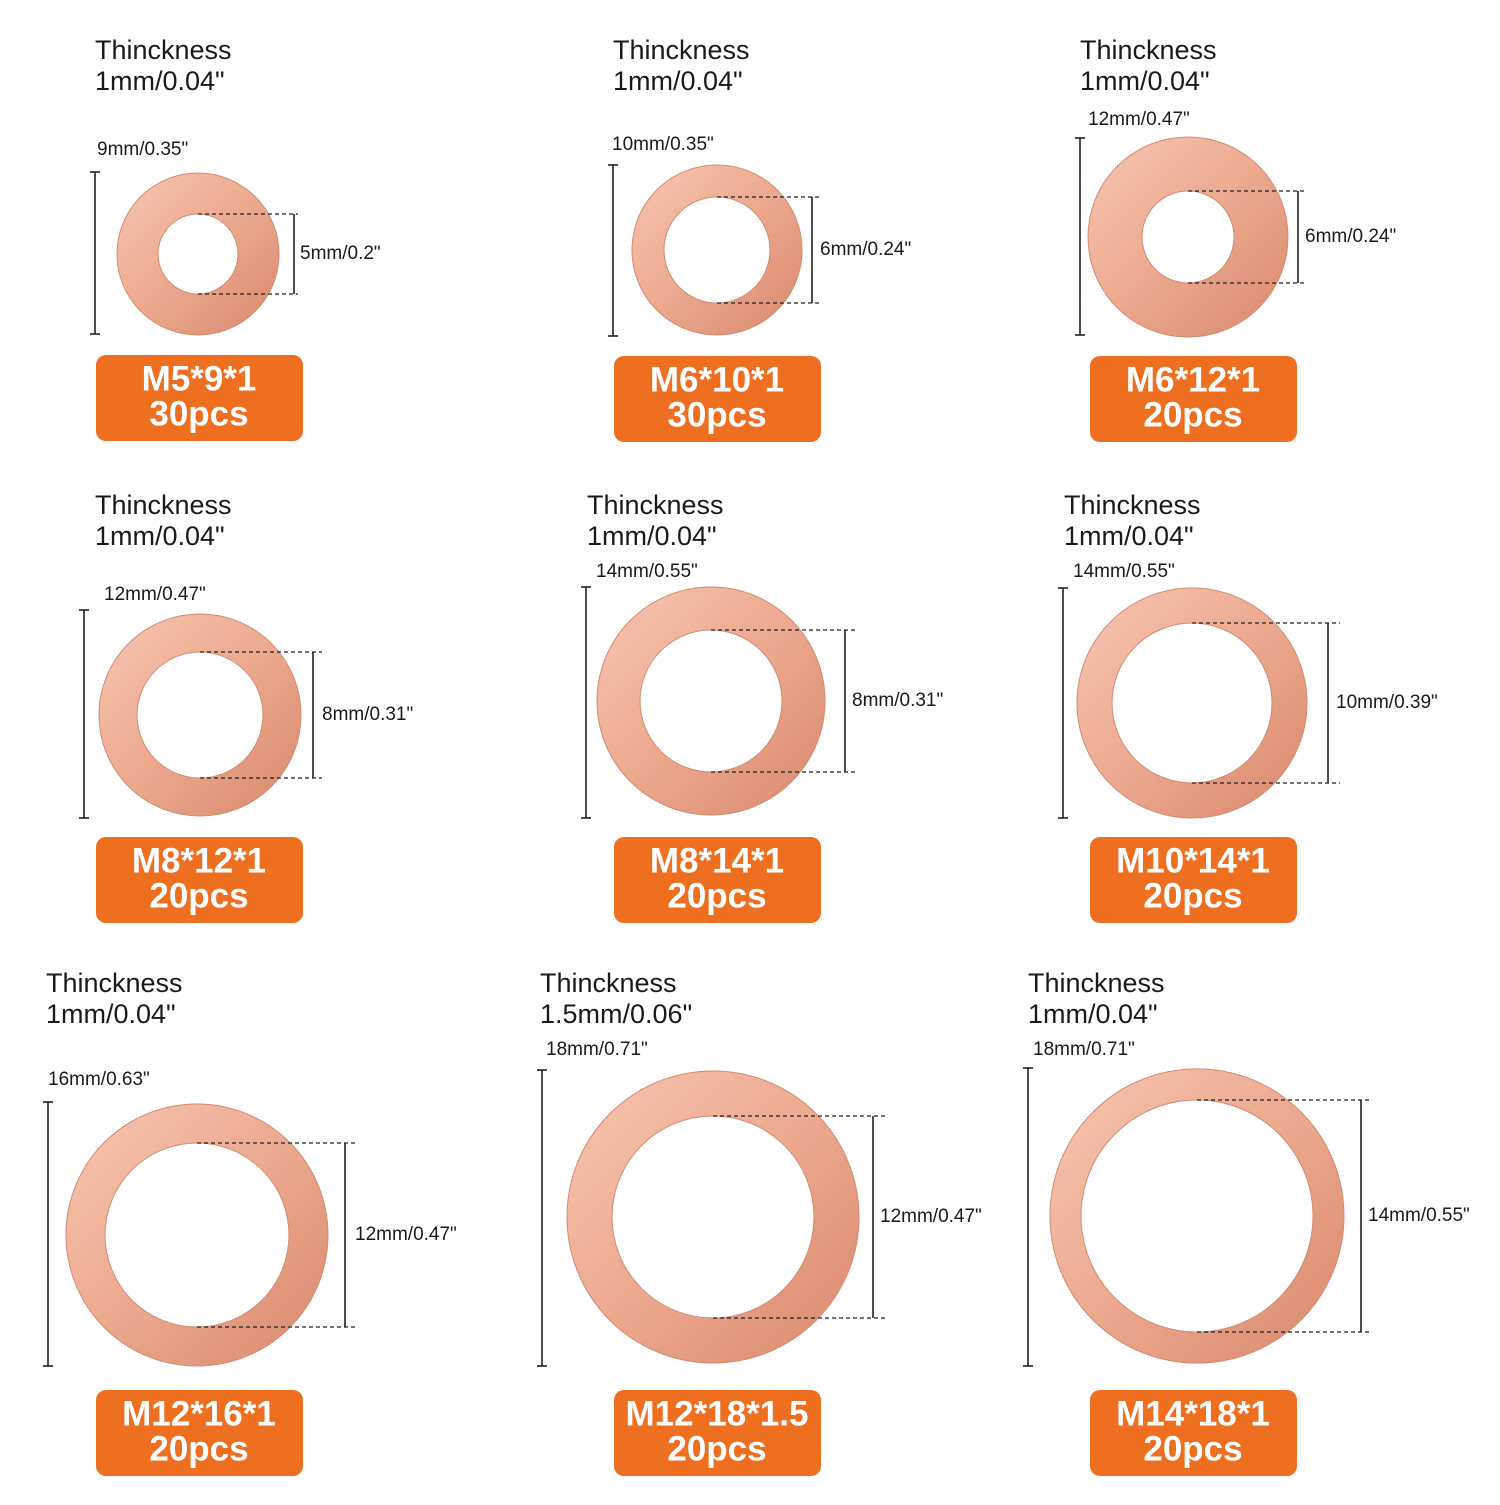 This screenshot has width=1500, height=1505. What do you see at coordinates (142, 149) in the screenshot?
I see `outer-diameter: 9mm/0.35"` at bounding box center [142, 149].